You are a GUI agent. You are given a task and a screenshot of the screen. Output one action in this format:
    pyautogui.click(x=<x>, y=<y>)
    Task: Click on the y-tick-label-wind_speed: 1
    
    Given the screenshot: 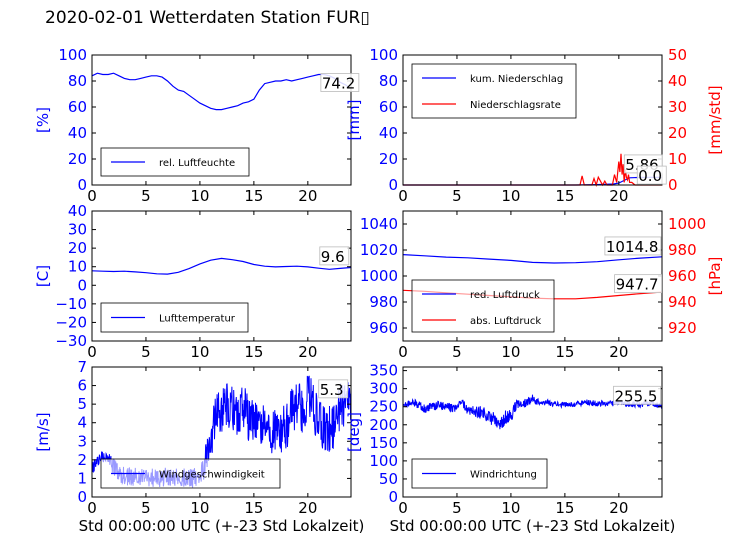 What is the action you would take?
    pyautogui.click(x=82, y=478)
    